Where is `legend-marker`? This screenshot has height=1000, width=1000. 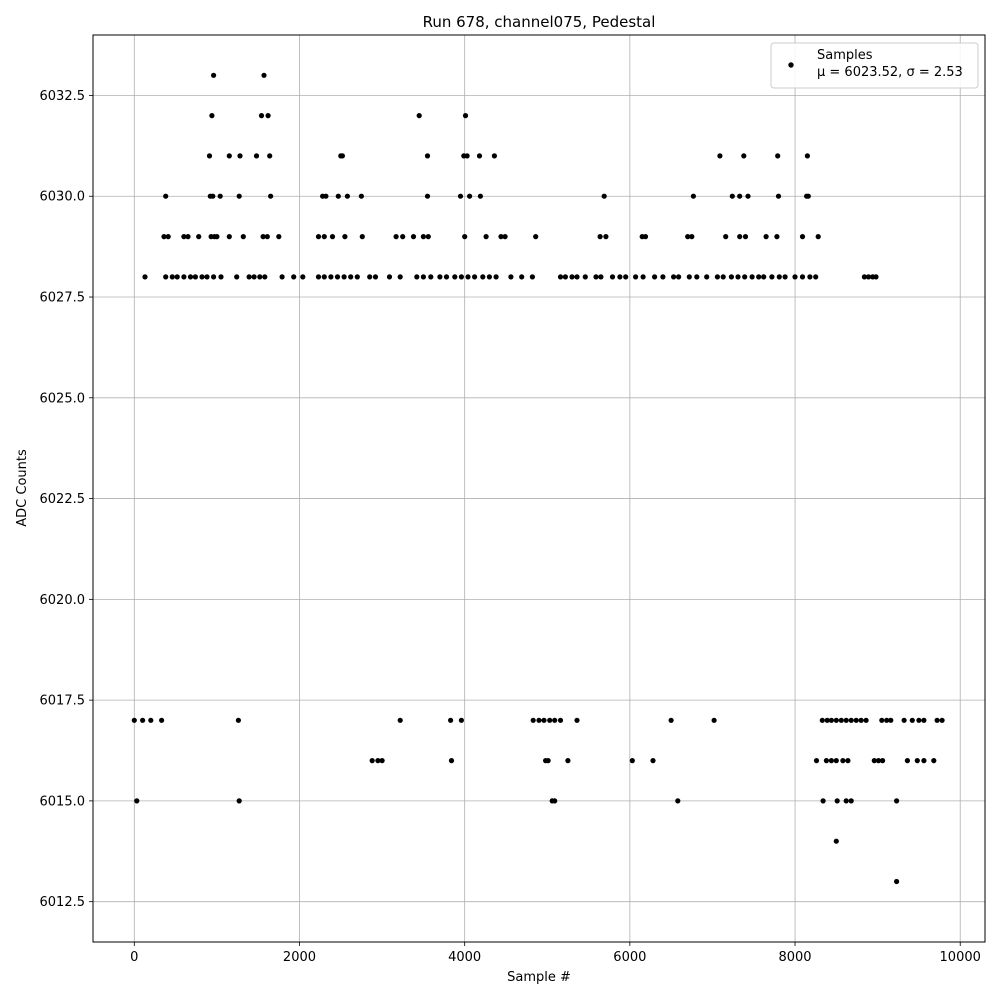
legend-marker is located at coordinates (791, 65).